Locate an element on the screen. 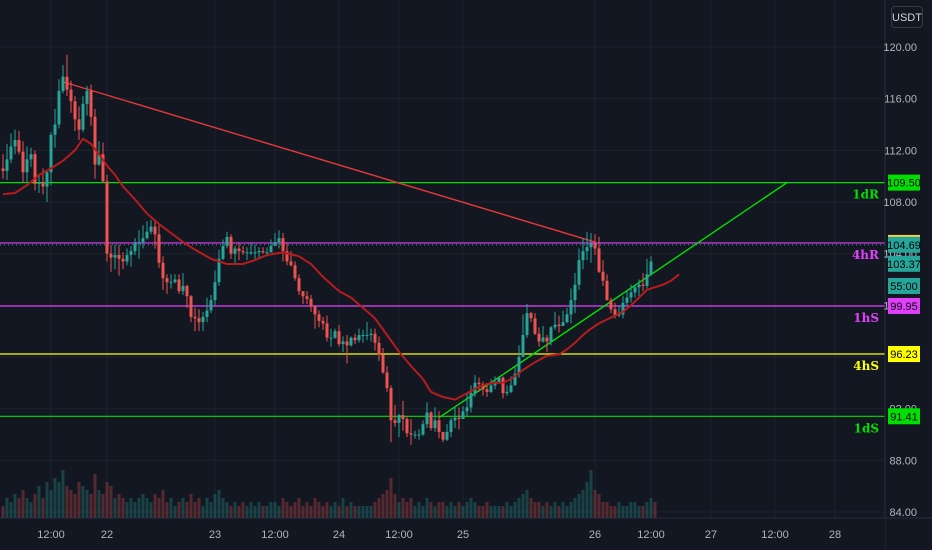  y-tick-label: 120.00 is located at coordinates (900, 48).